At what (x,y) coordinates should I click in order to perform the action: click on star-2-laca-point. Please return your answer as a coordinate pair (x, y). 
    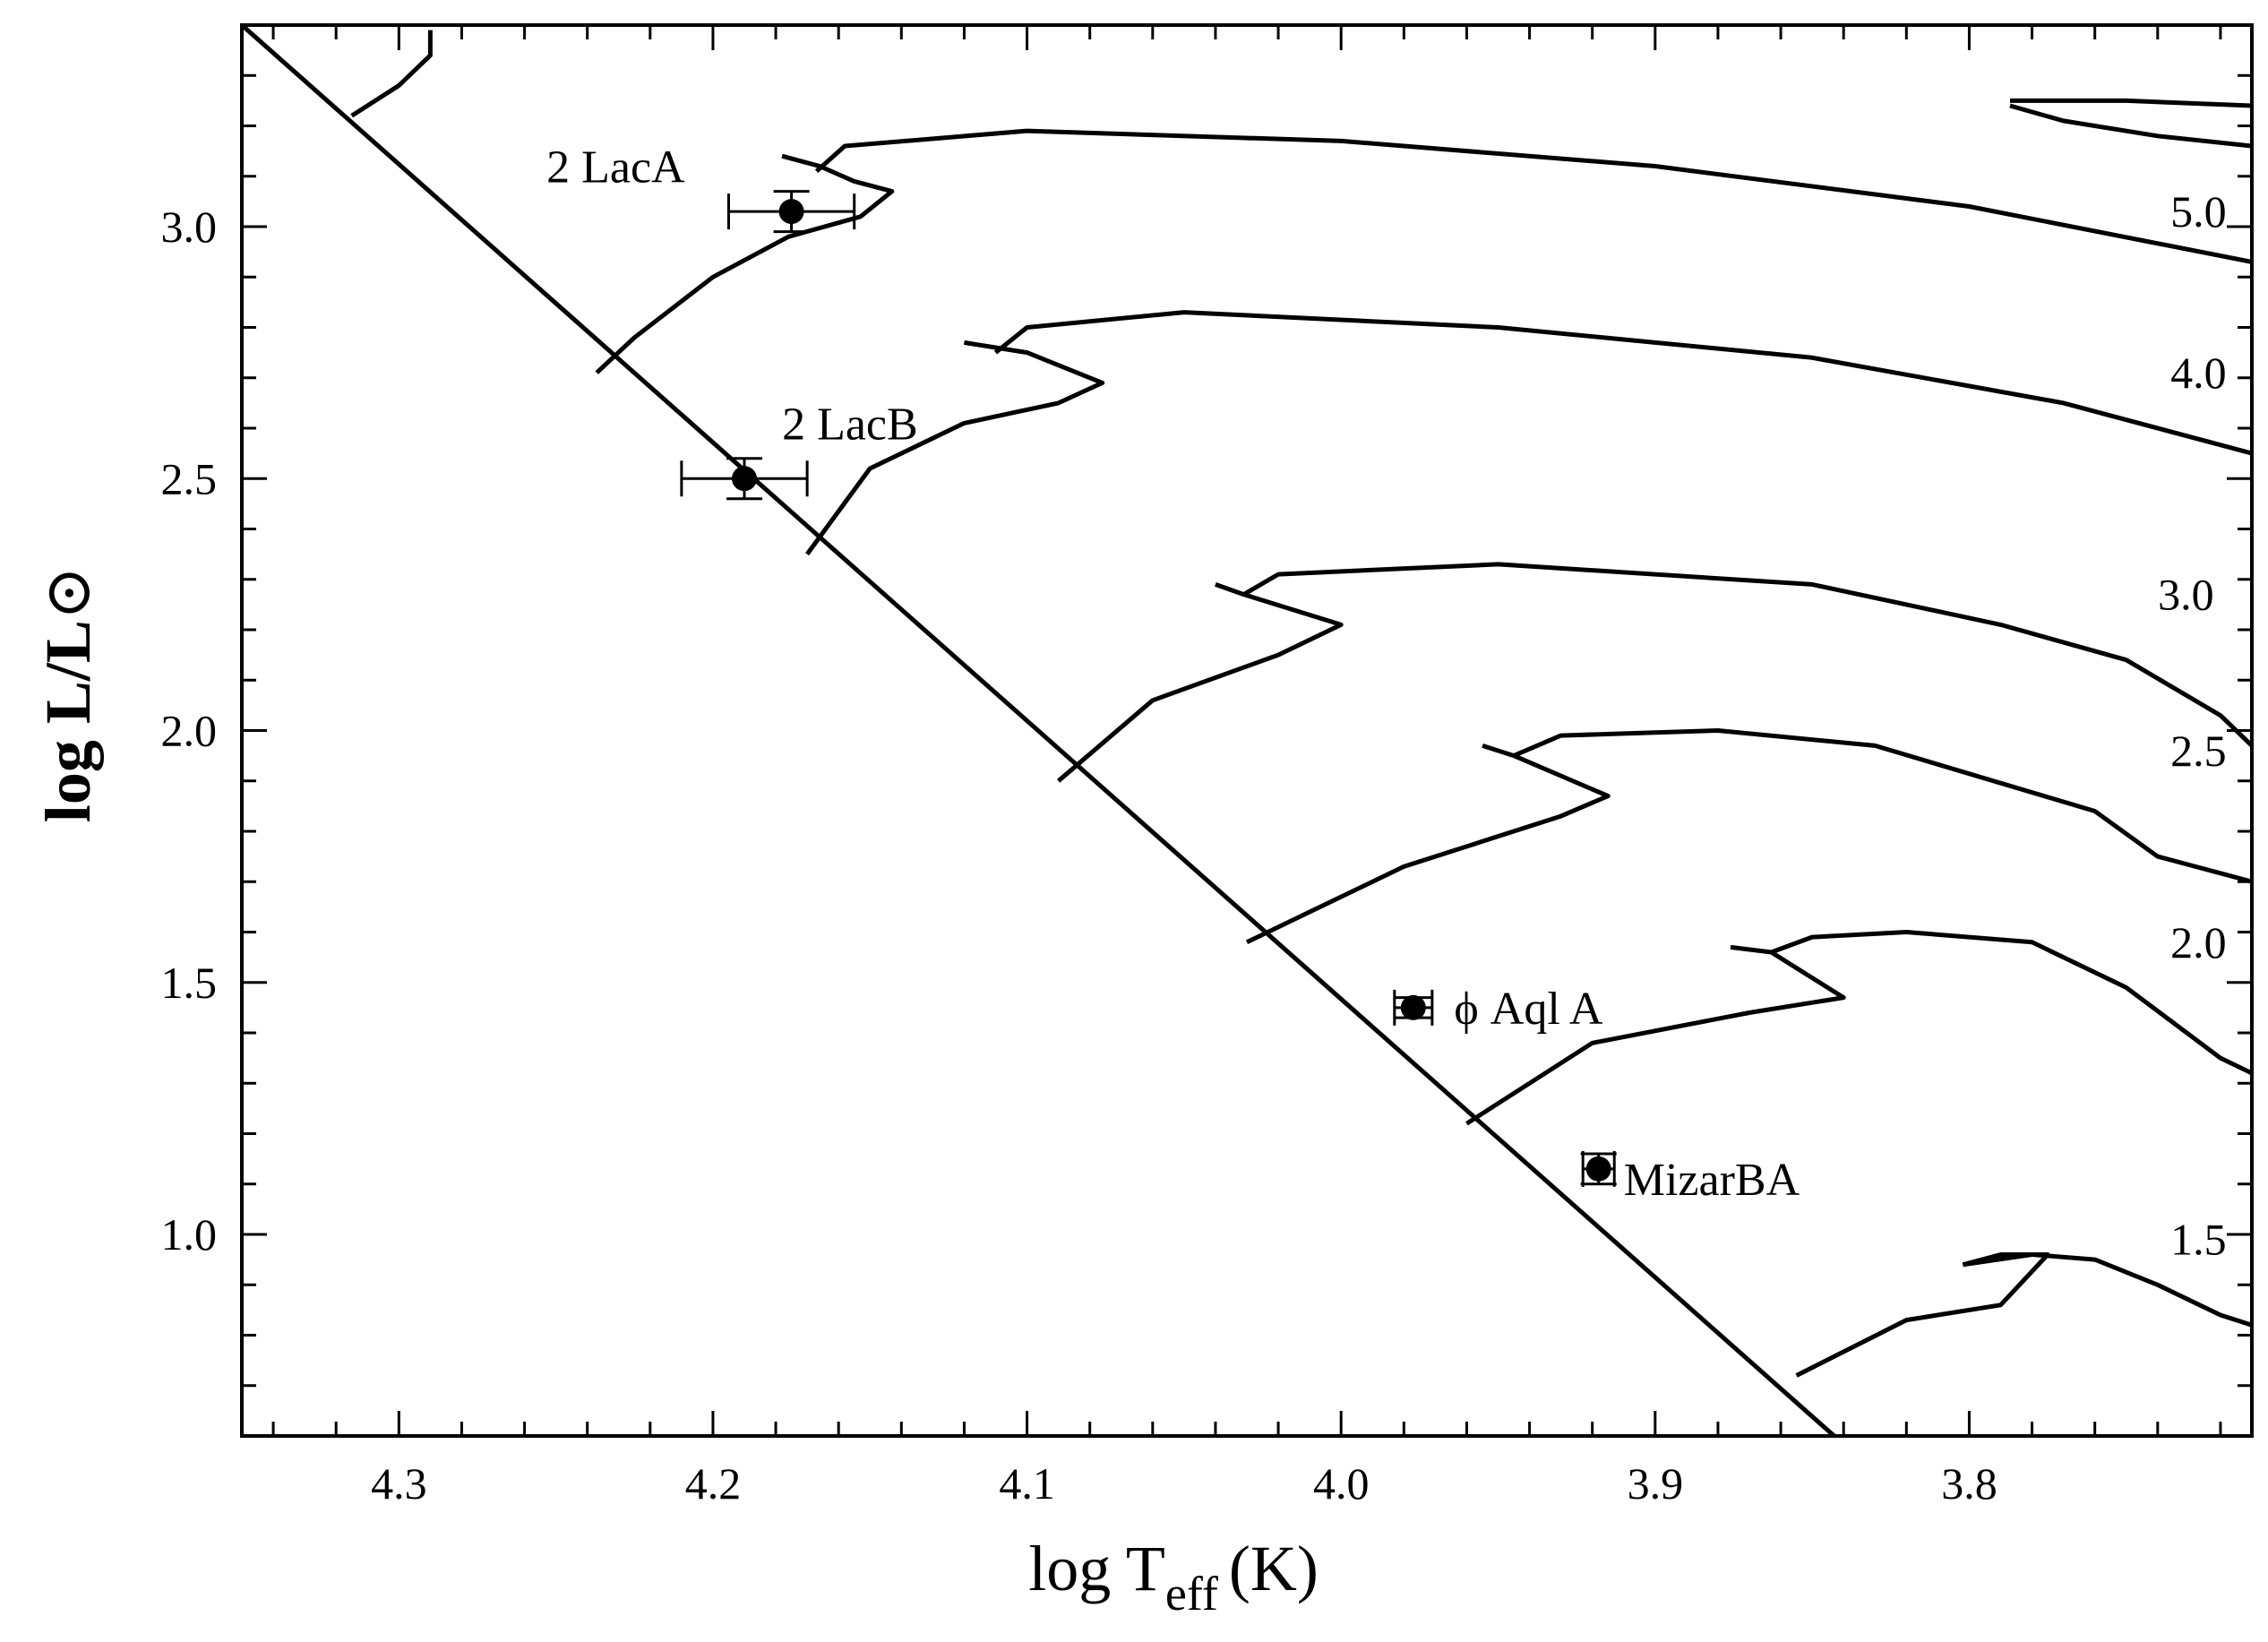
    Looking at the image, I should click on (791, 212).